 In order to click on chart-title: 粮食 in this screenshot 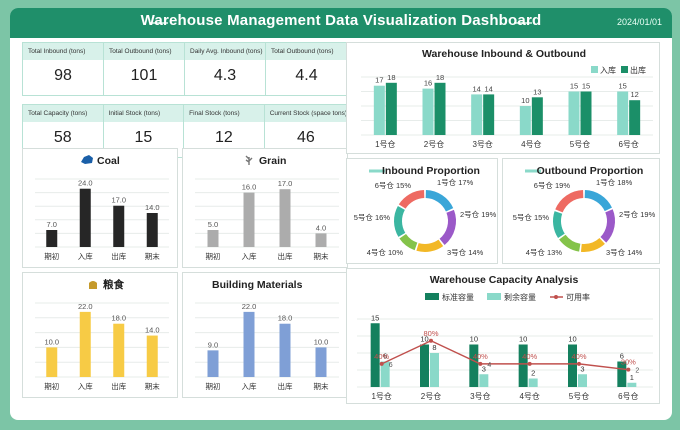, I will do `click(113, 284)`.